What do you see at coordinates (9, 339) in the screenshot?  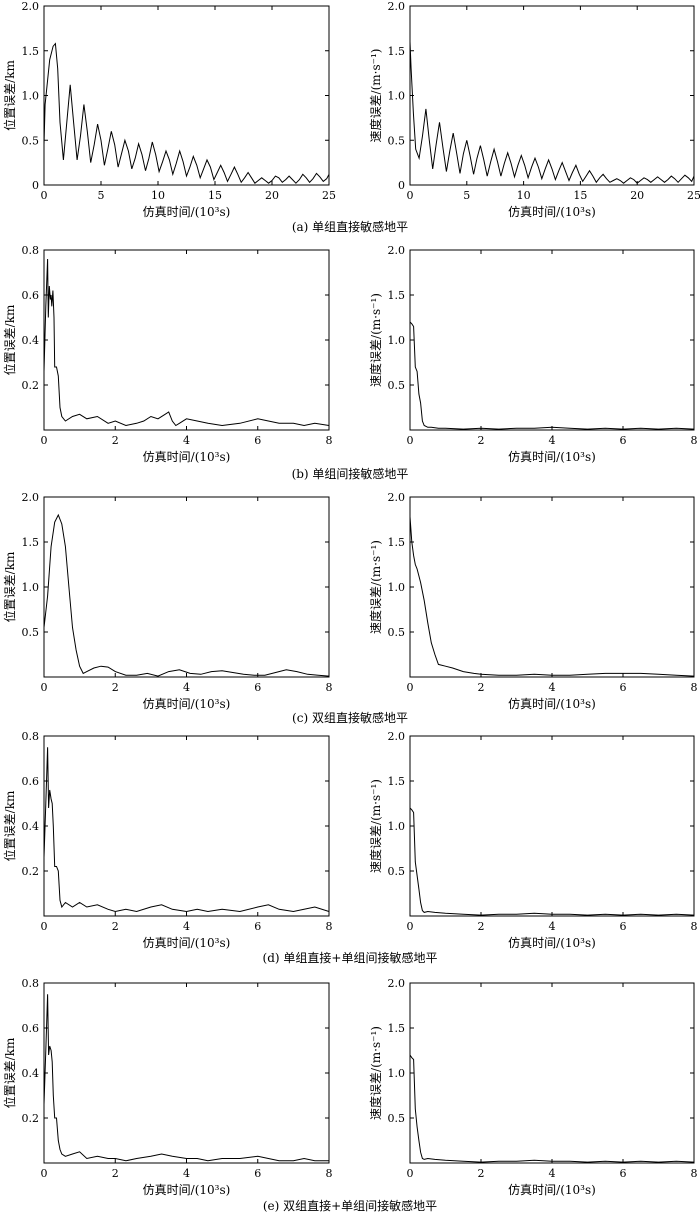 I see `chart-1-0-ylabel: 位置误差/km` at bounding box center [9, 339].